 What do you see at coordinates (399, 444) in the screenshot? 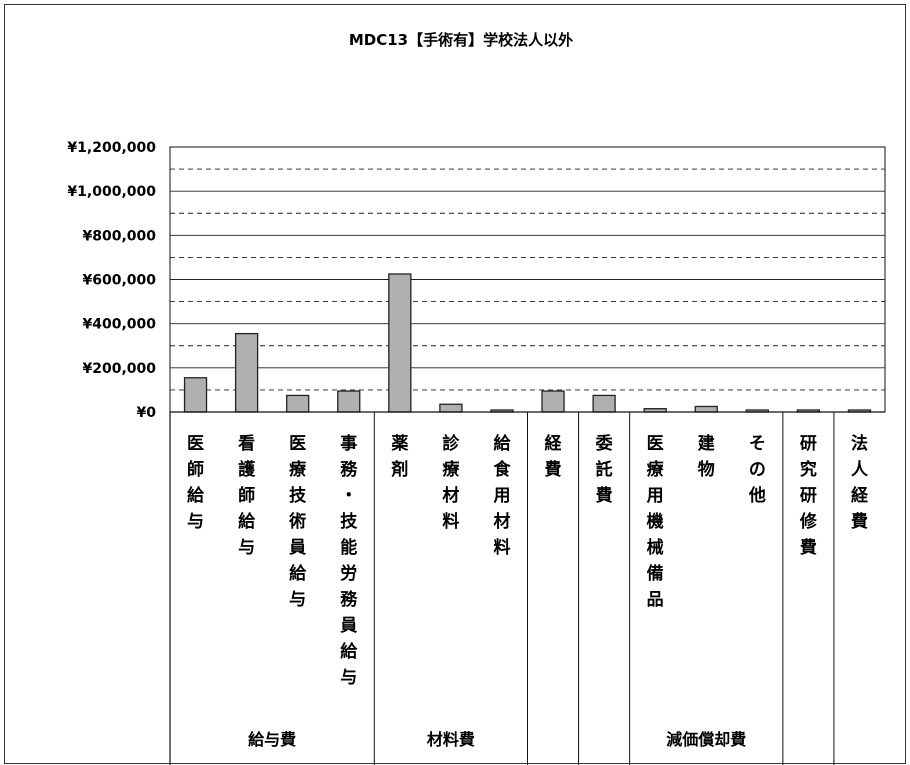
I see `category-label-char: 薬` at bounding box center [399, 444].